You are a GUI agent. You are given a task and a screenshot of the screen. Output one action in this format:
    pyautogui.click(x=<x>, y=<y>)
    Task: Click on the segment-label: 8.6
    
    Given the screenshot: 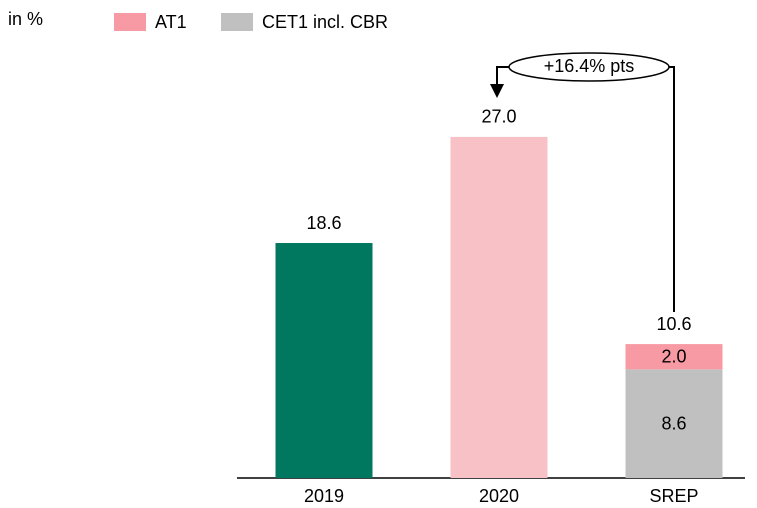 What is the action you would take?
    pyautogui.click(x=673, y=423)
    